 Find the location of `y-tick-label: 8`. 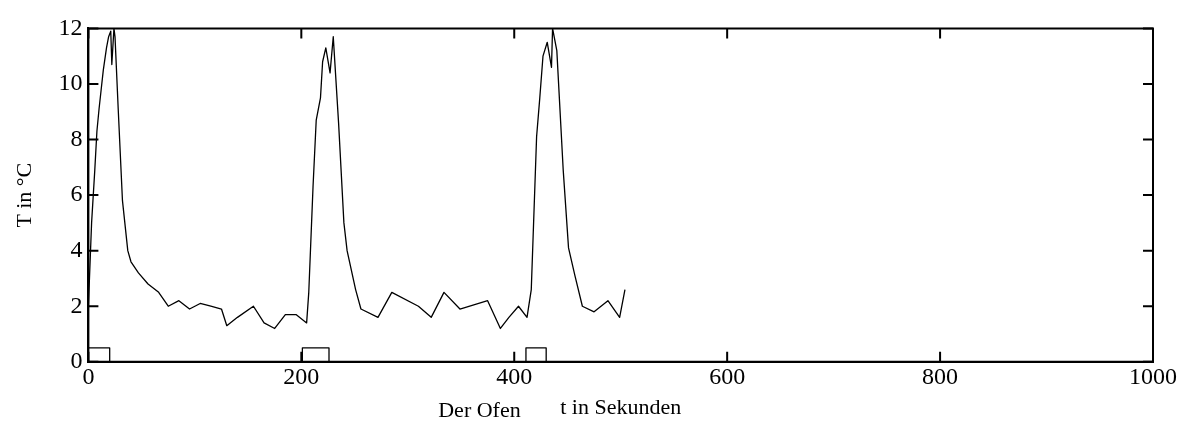

y-tick-label: 8 is located at coordinates (76, 137).